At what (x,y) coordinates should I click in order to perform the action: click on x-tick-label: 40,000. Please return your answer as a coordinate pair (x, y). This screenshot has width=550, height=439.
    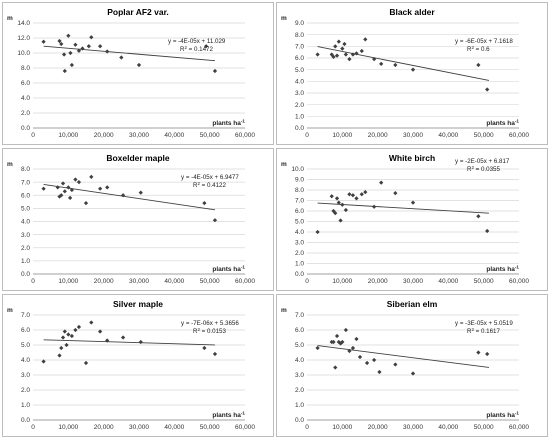
    Looking at the image, I should click on (174, 427).